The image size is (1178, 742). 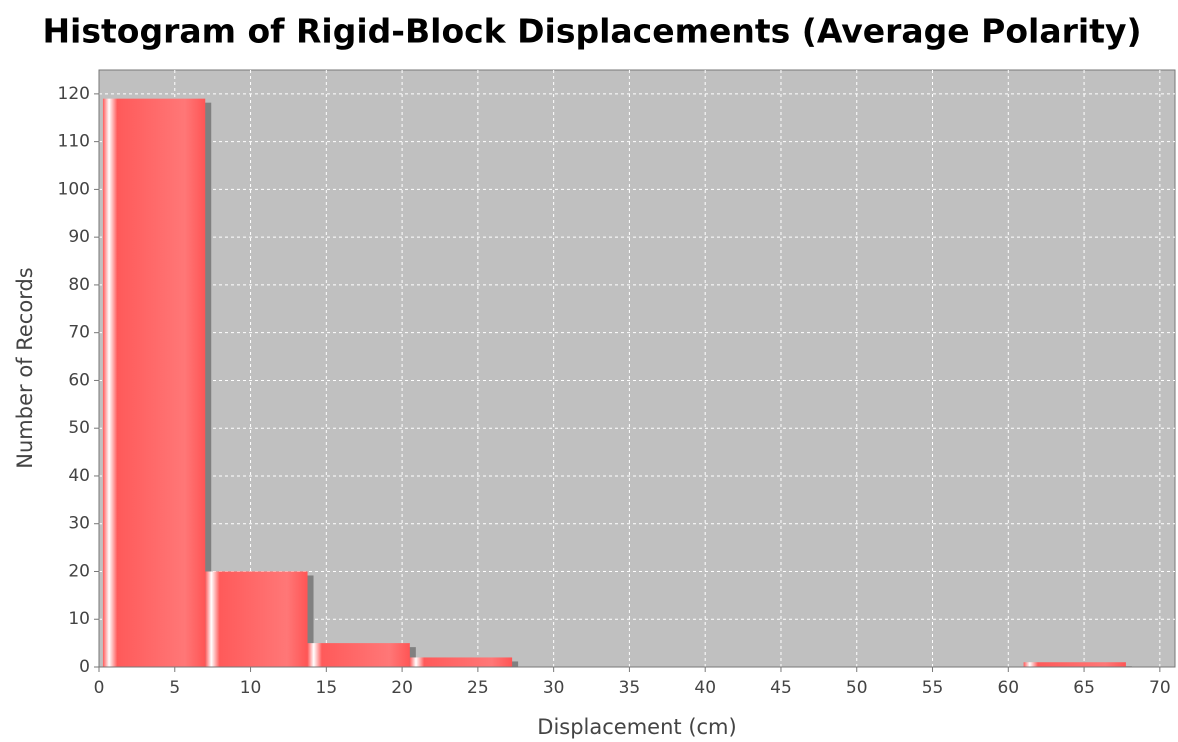 I want to click on x-tick-label: 45, so click(x=781, y=688).